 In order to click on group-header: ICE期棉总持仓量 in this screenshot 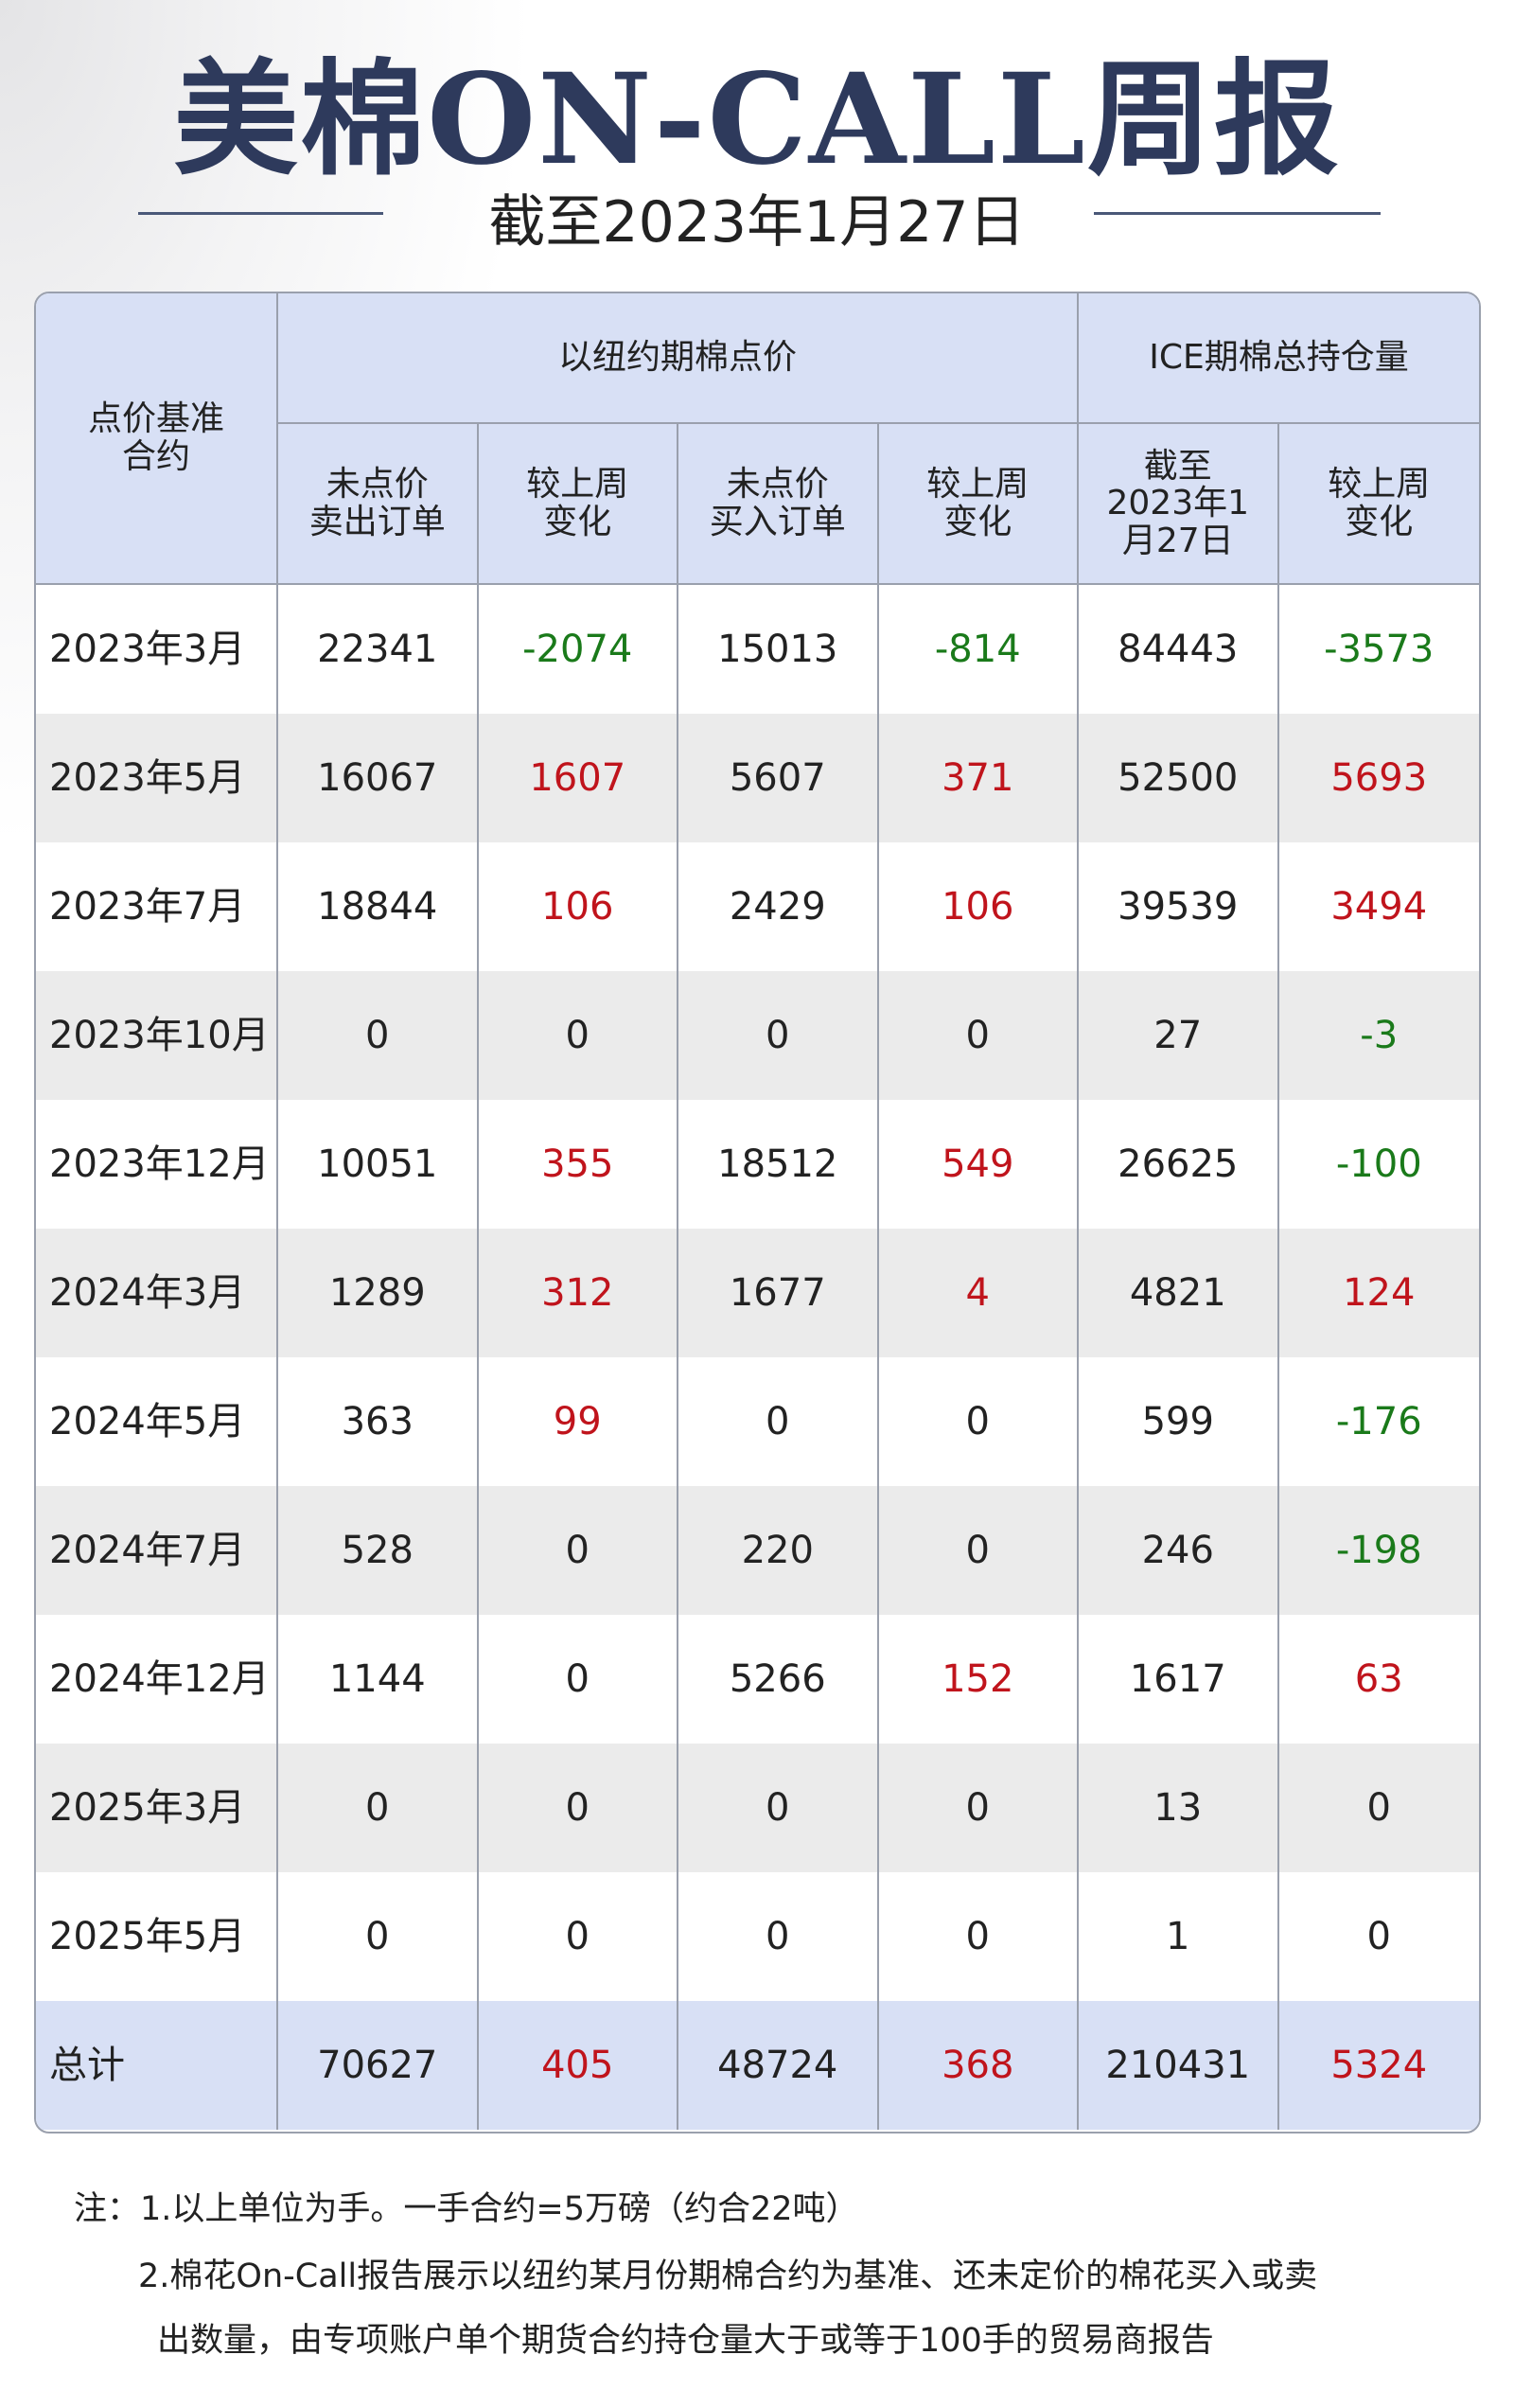, I will do `click(1279, 358)`.